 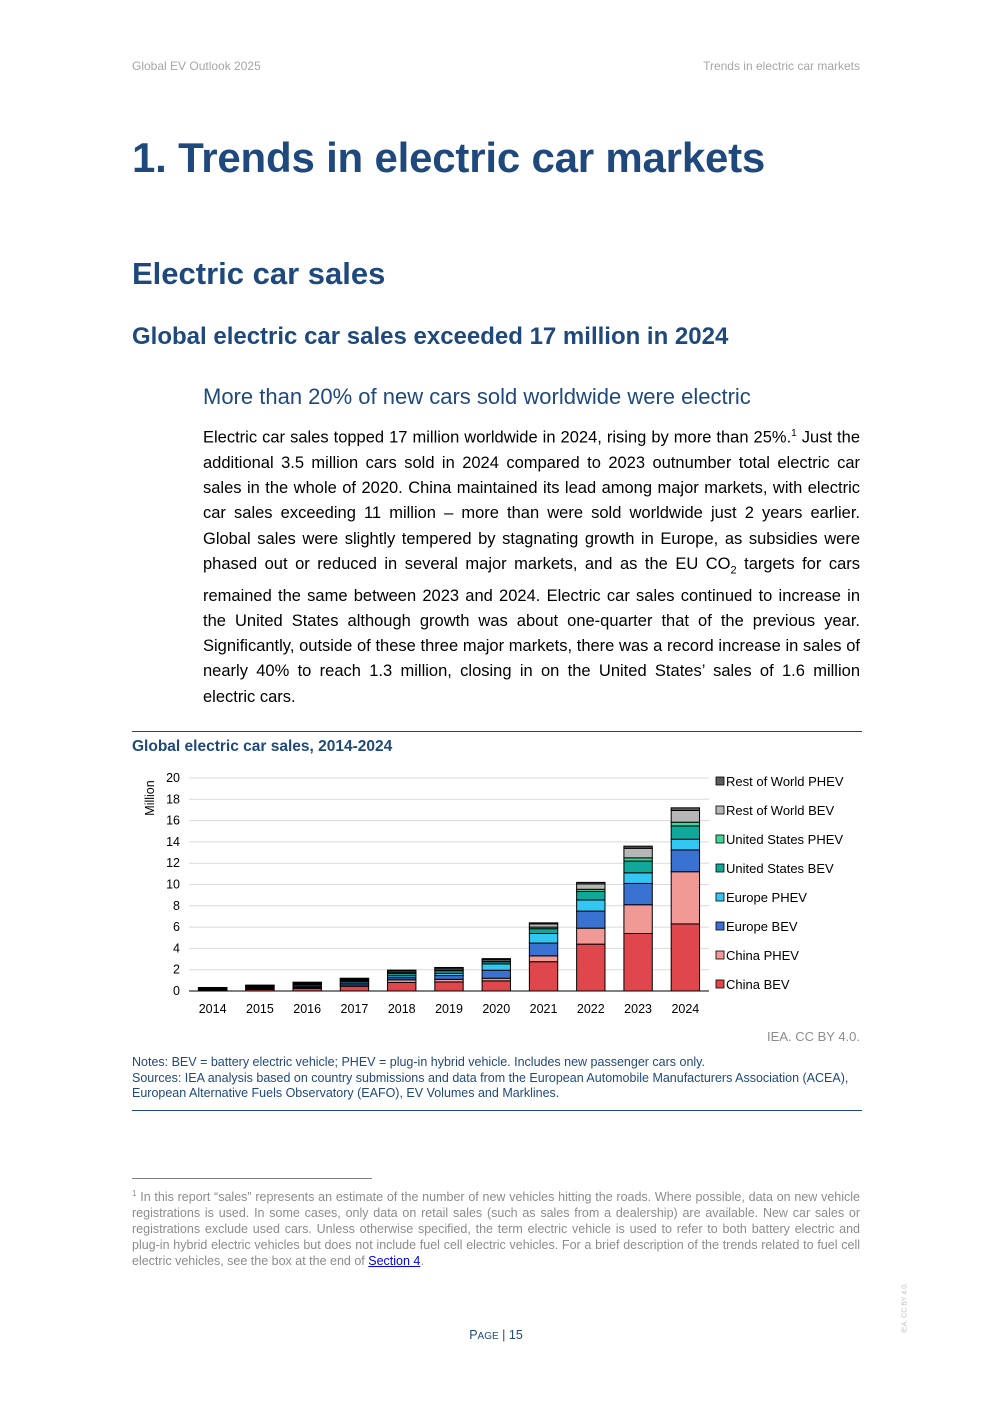 What do you see at coordinates (449, 899) in the screenshot?
I see `chart-bars` at bounding box center [449, 899].